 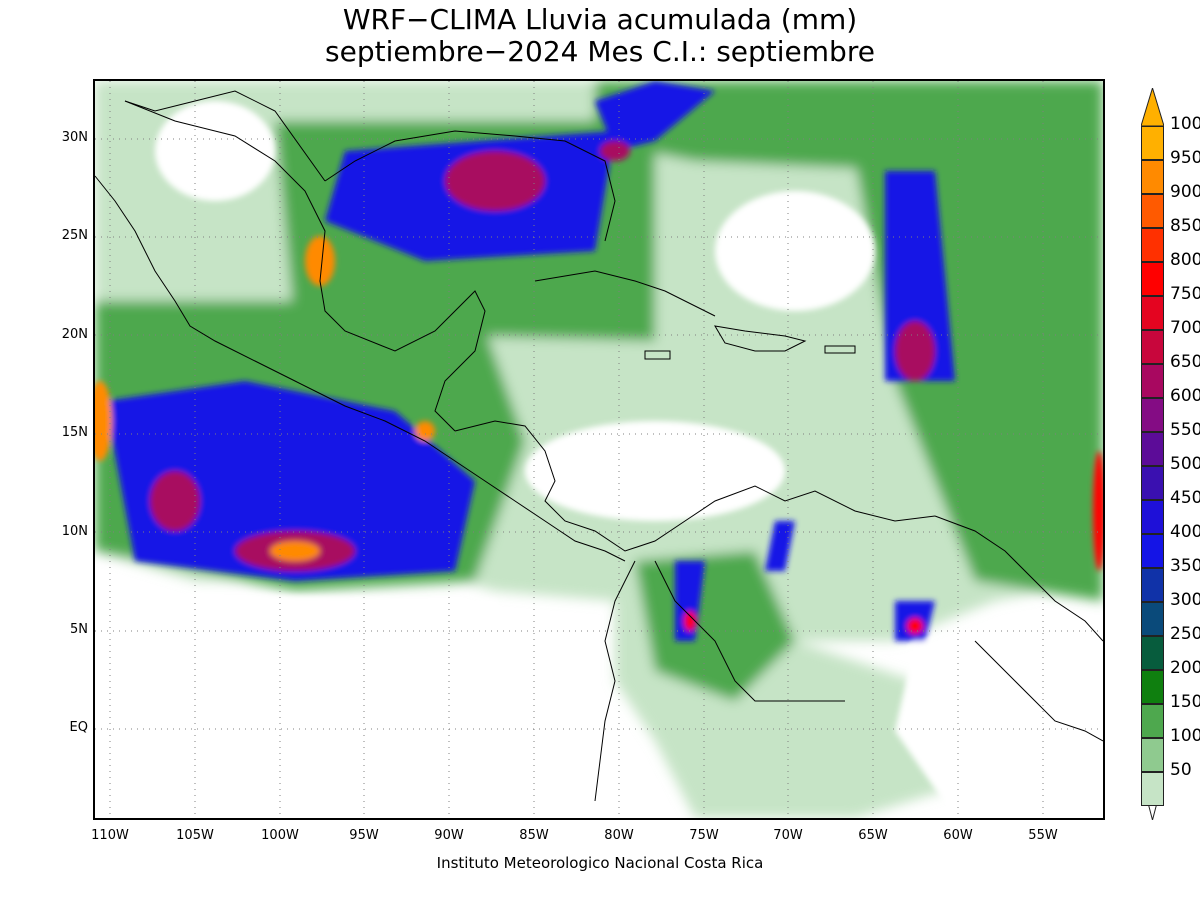 What do you see at coordinates (1185, 464) in the screenshot?
I see `colorbar-label: 500` at bounding box center [1185, 464].